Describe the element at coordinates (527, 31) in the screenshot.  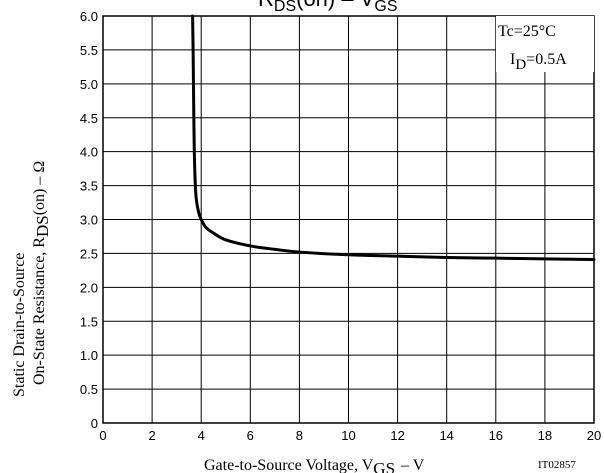
I see `condition-temperature: Tc=25°C` at that location.